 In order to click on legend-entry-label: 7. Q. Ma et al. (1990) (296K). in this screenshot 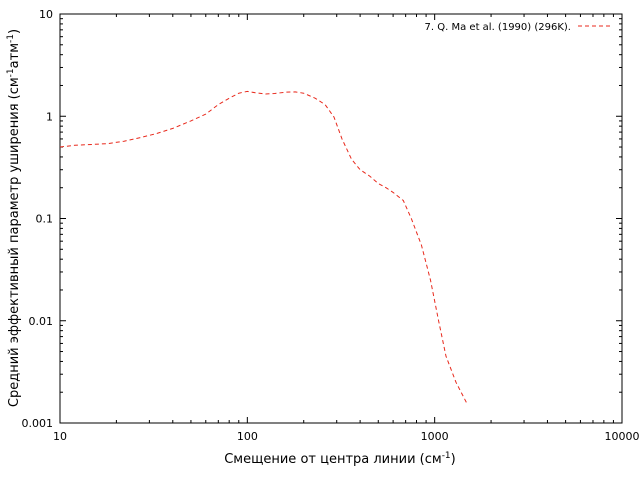, I will do `click(498, 27)`.